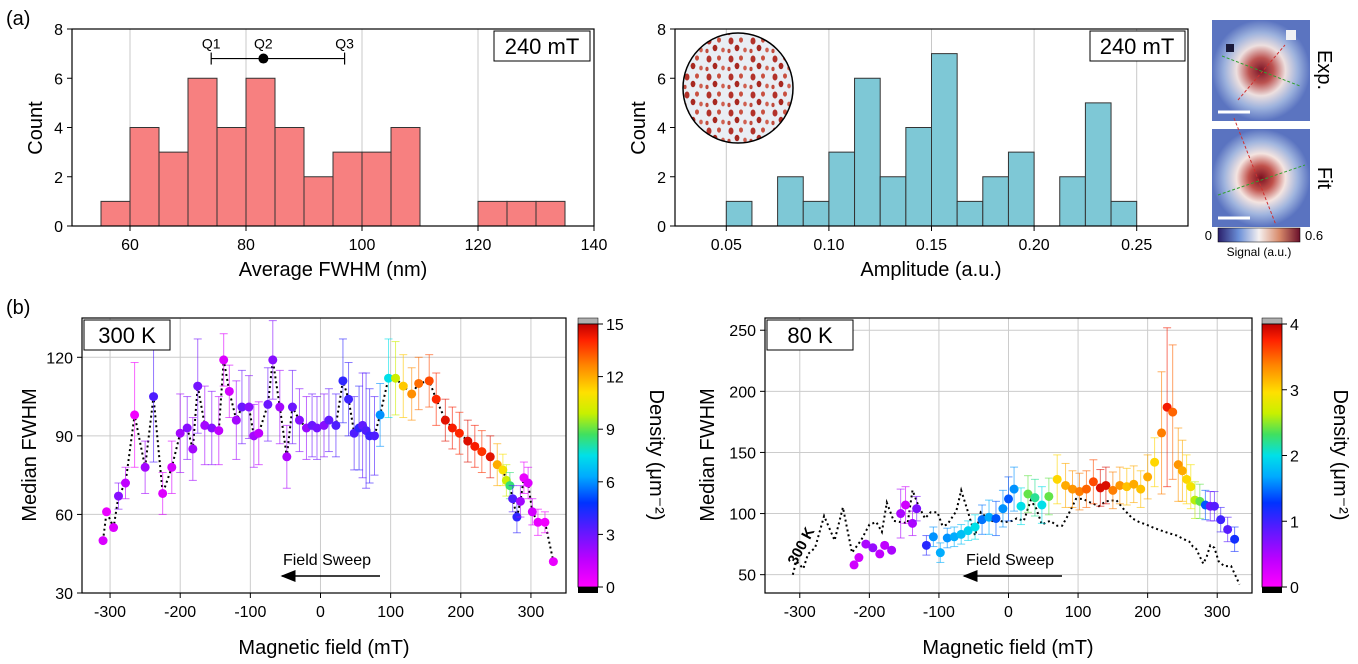 The height and width of the screenshot is (664, 1358). I want to click on fwhm-hist-bars, so click(333, 152).